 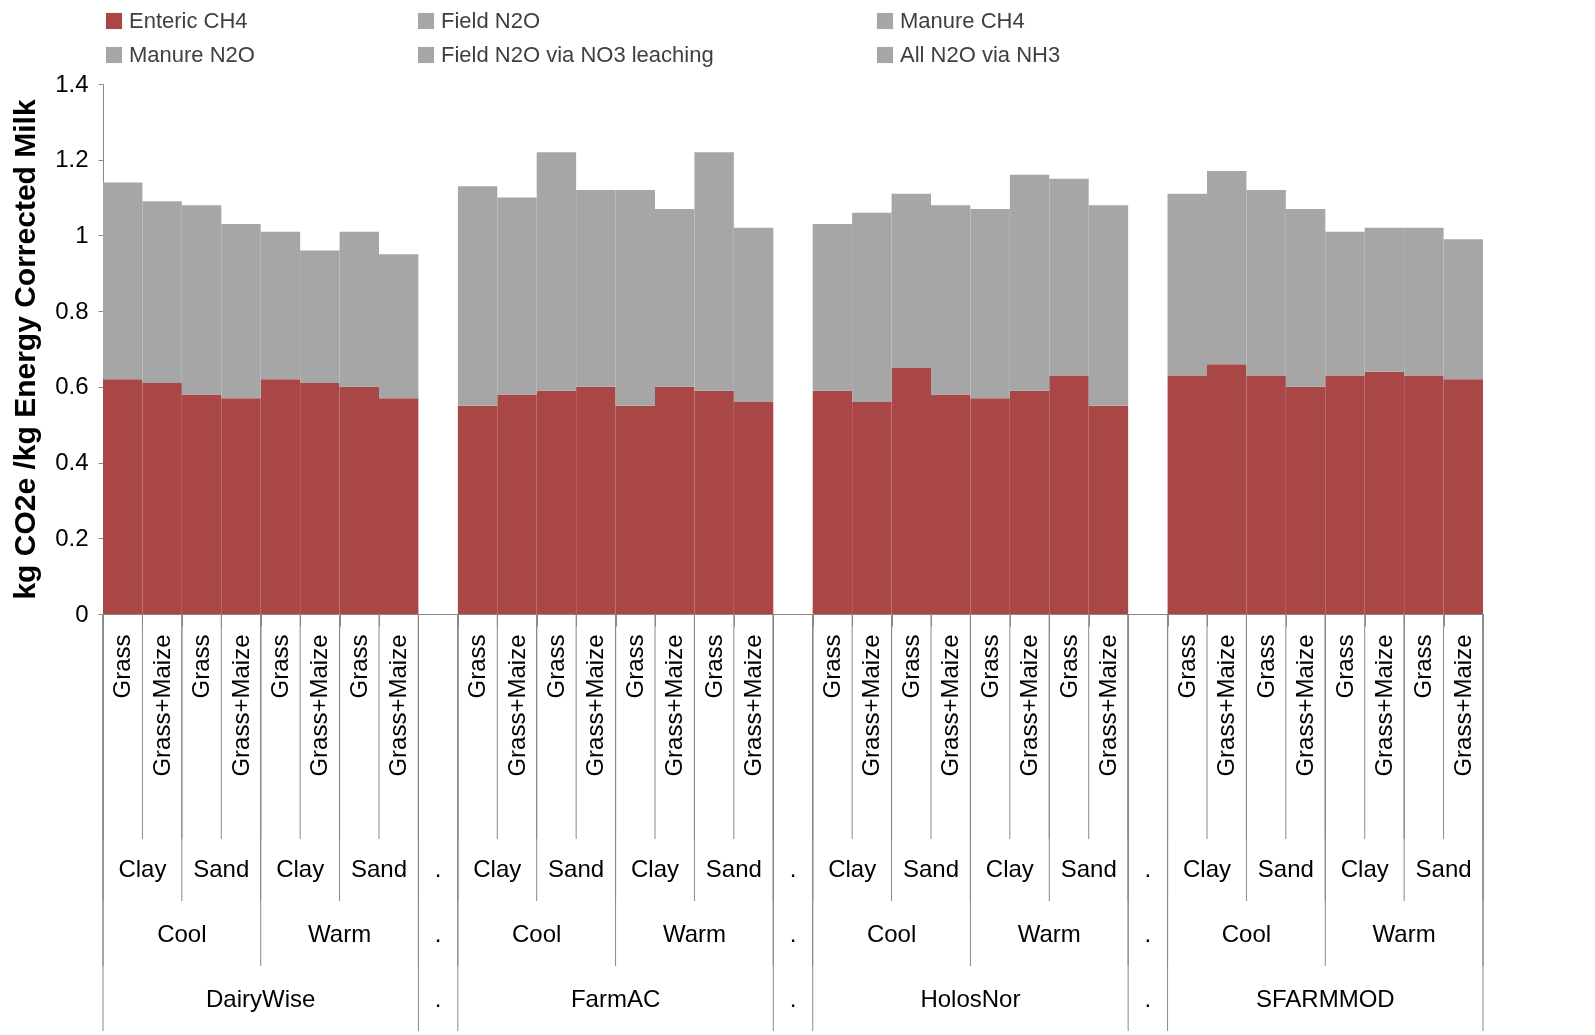 What do you see at coordinates (970, 998) in the screenshot?
I see `text: HolosNor` at bounding box center [970, 998].